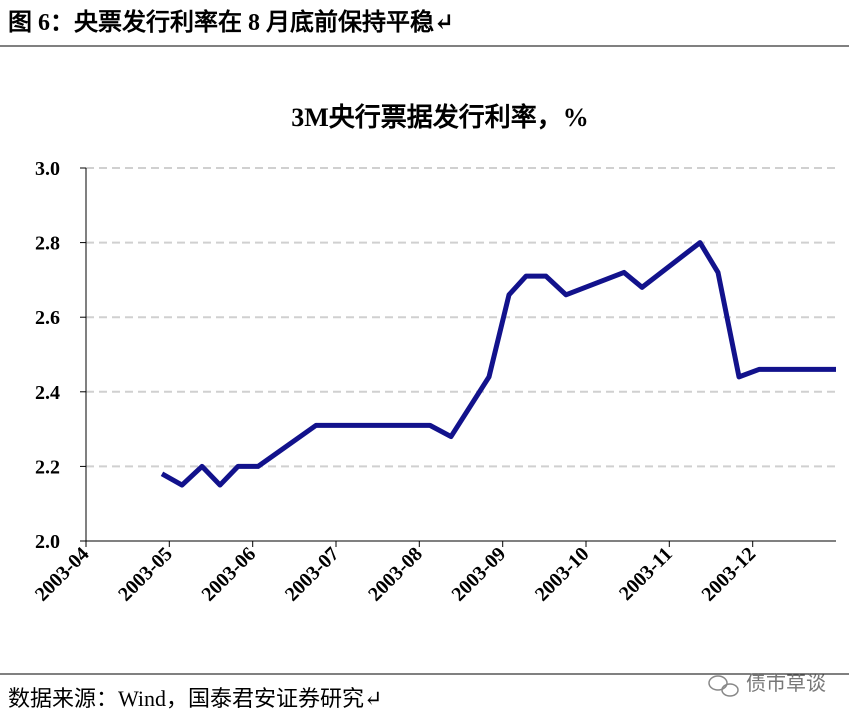 The image size is (849, 724). Describe the element at coordinates (562, 574) in the screenshot. I see `x-tick-label: 2003-10` at that location.